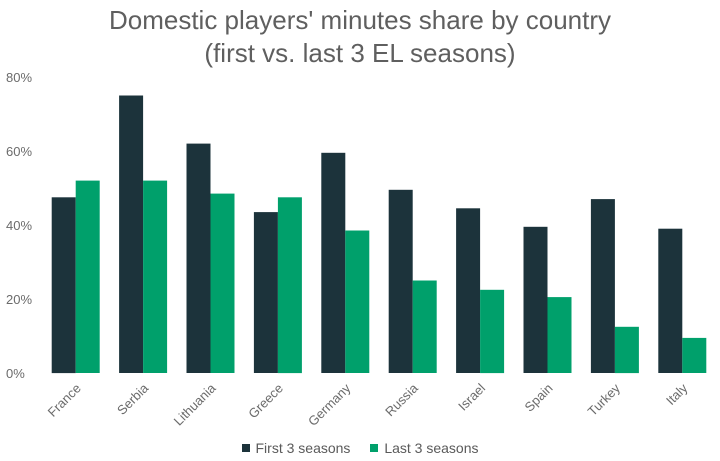 The width and height of the screenshot is (720, 461). I want to click on bar-last-france, so click(87, 276).